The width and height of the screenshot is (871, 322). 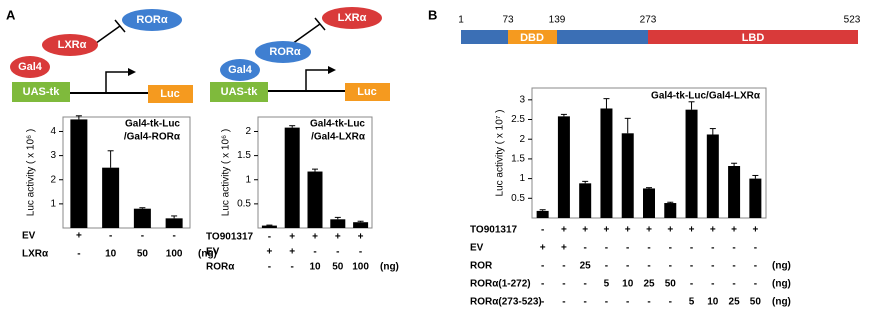 What do you see at coordinates (500, 153) in the screenshot?
I see `y-axis-label: Luc activity ( x 10⁷ )` at bounding box center [500, 153].